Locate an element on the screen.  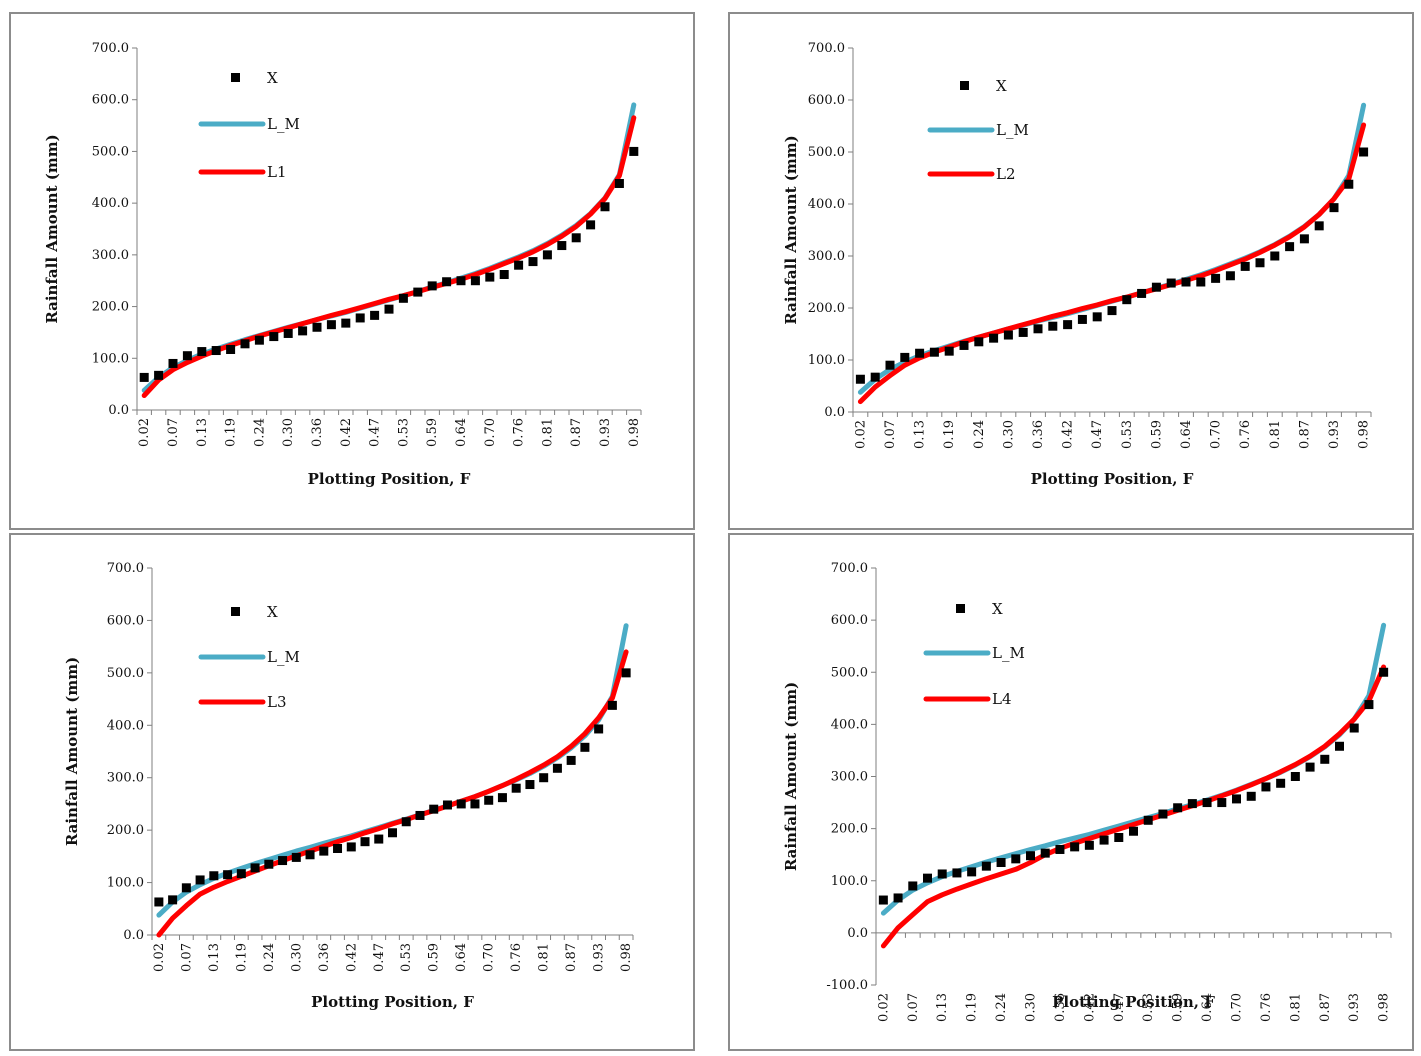
legend-label-l-m: L_M is located at coordinates (1008, 653).